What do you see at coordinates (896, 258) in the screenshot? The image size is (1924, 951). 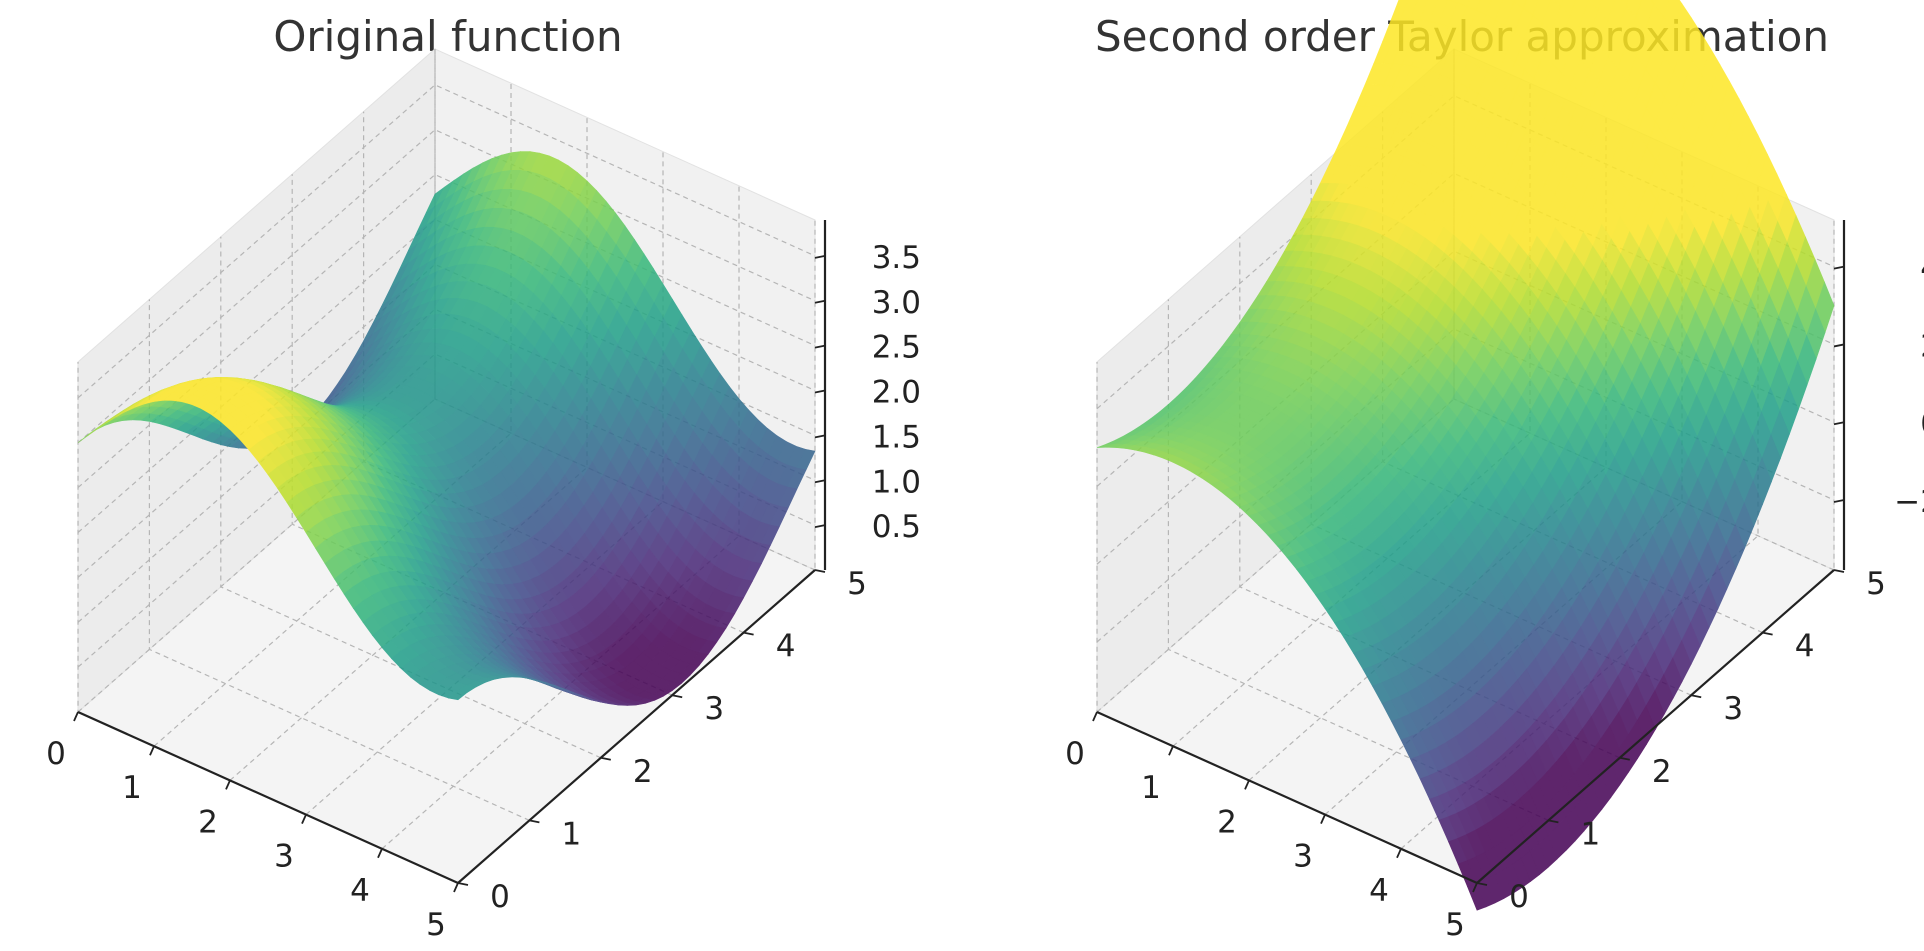 I see `z-tick-label: 3.5` at bounding box center [896, 258].